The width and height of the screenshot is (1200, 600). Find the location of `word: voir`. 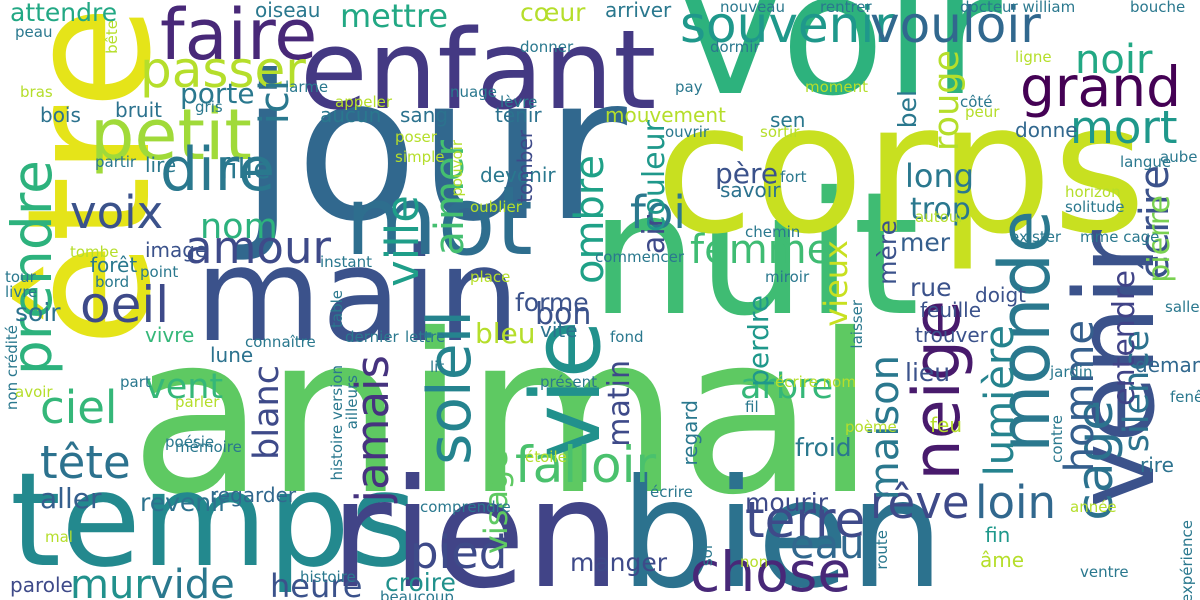

word: voir is located at coordinates (841, 67).